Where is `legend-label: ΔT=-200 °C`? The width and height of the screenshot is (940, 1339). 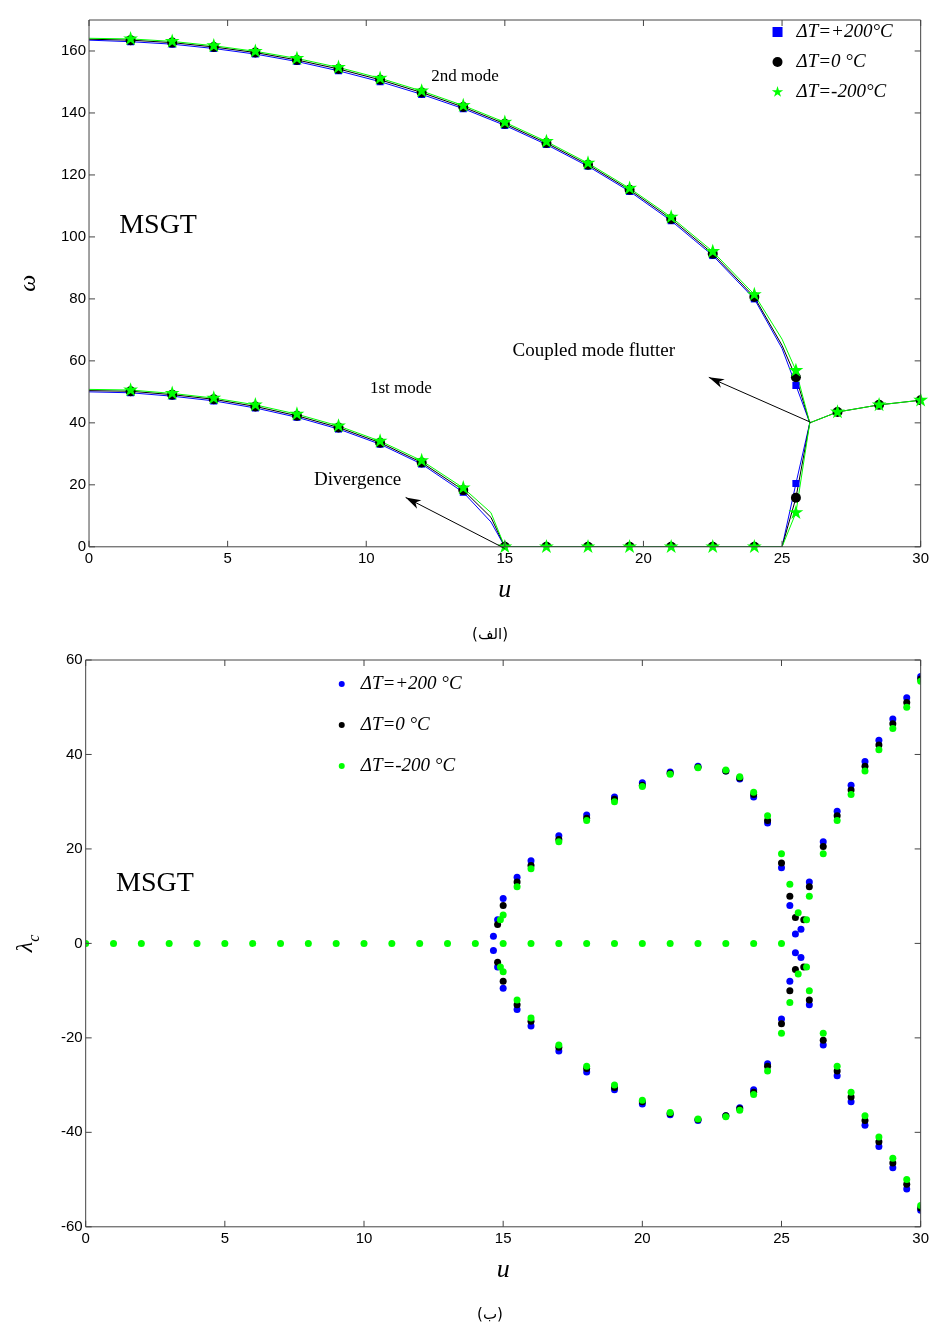 legend-label: ΔT=-200 °C is located at coordinates (407, 764).